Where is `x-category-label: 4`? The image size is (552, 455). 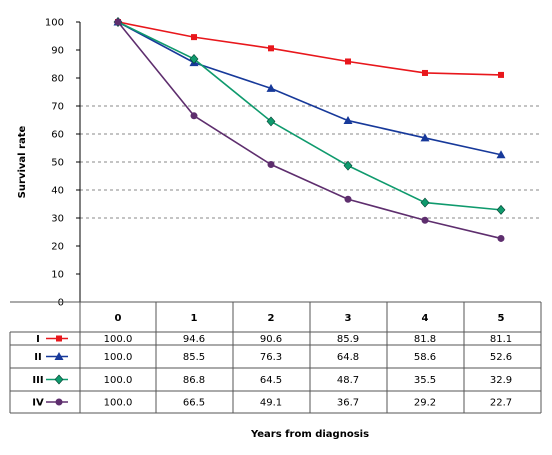
x-category-label: 4 is located at coordinates (425, 318).